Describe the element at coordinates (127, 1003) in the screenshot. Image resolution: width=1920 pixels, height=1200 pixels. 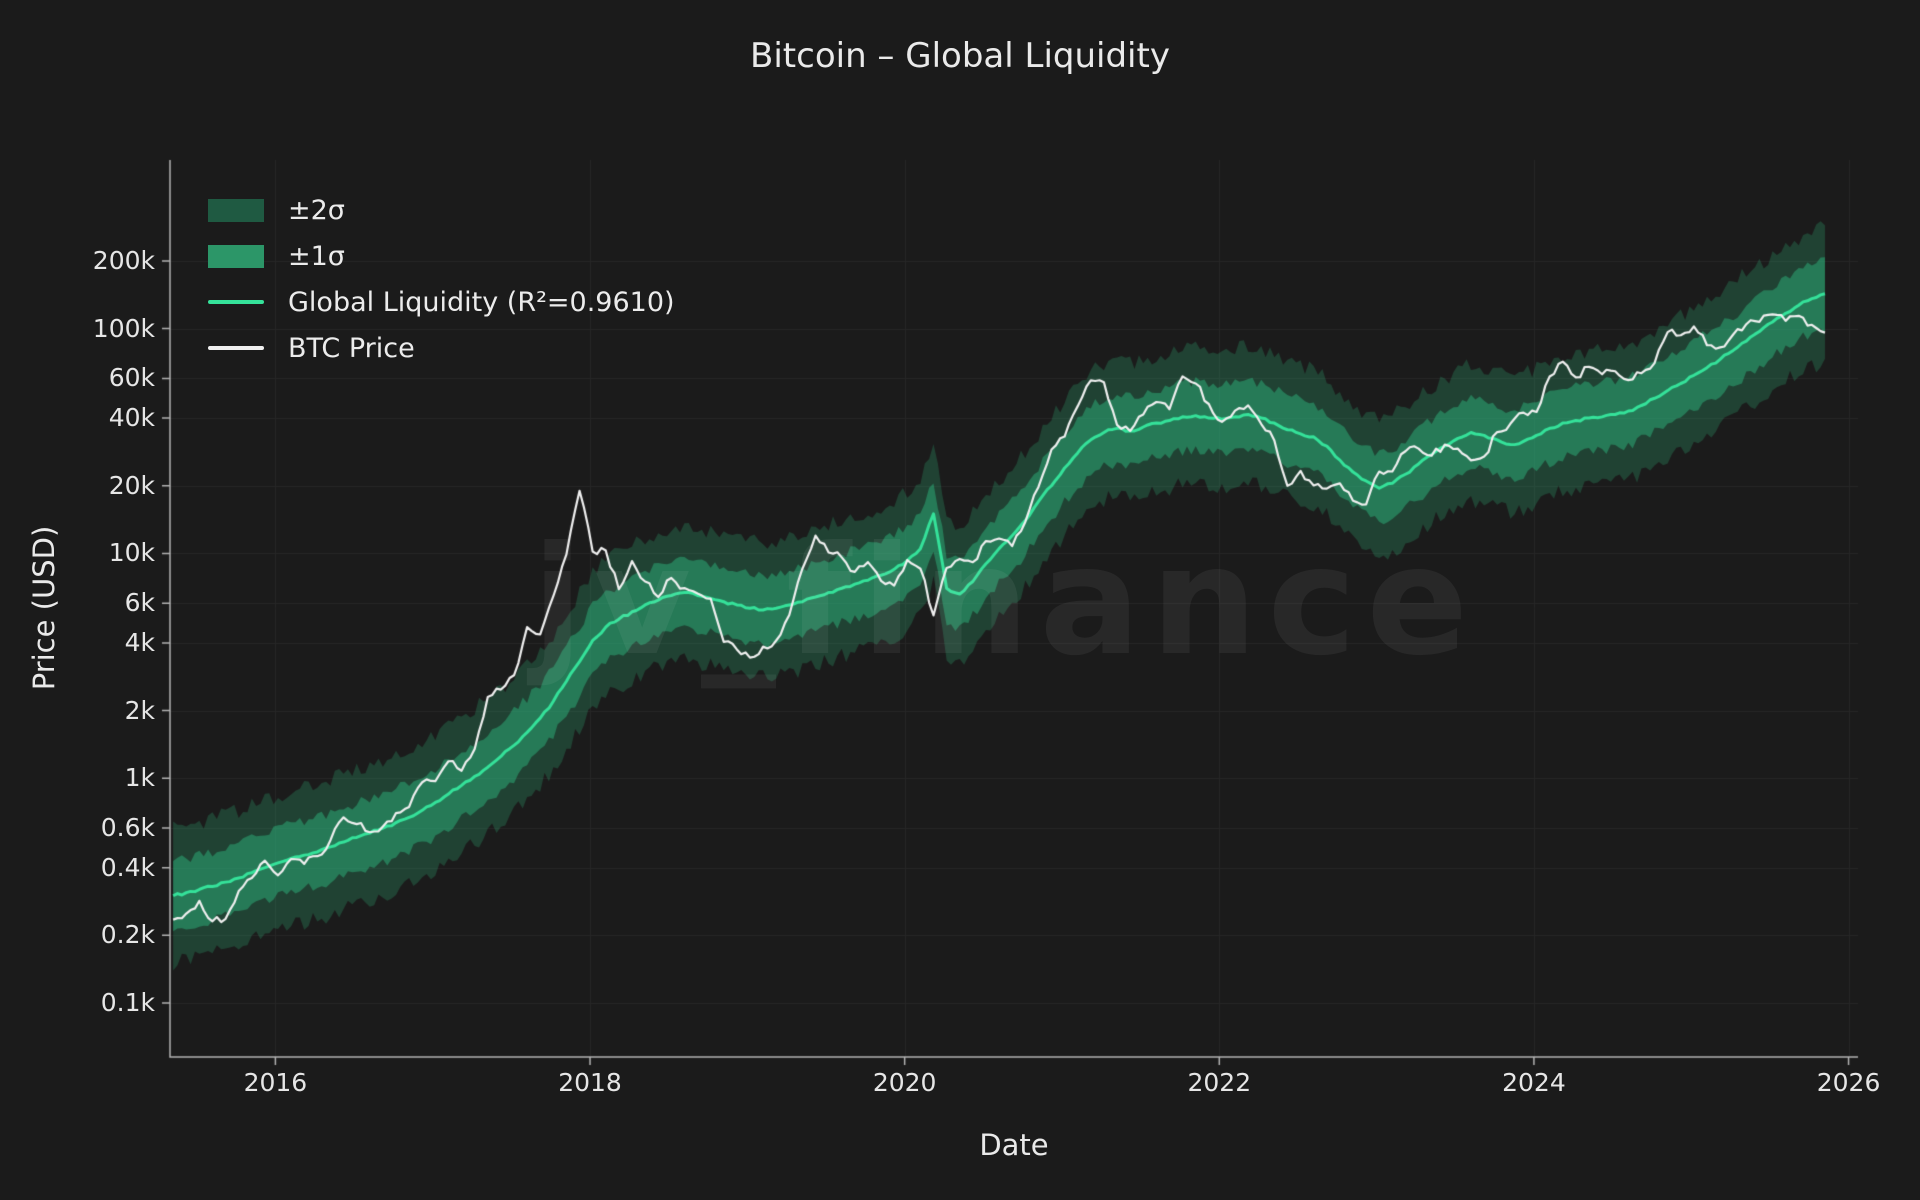
I see `y-tick-label: 0.1k` at that location.